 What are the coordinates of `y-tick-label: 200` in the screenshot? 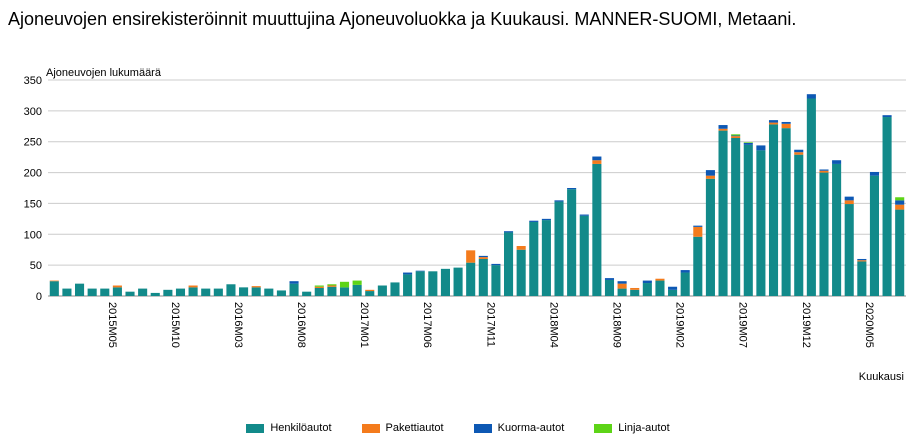 It's located at (33, 174).